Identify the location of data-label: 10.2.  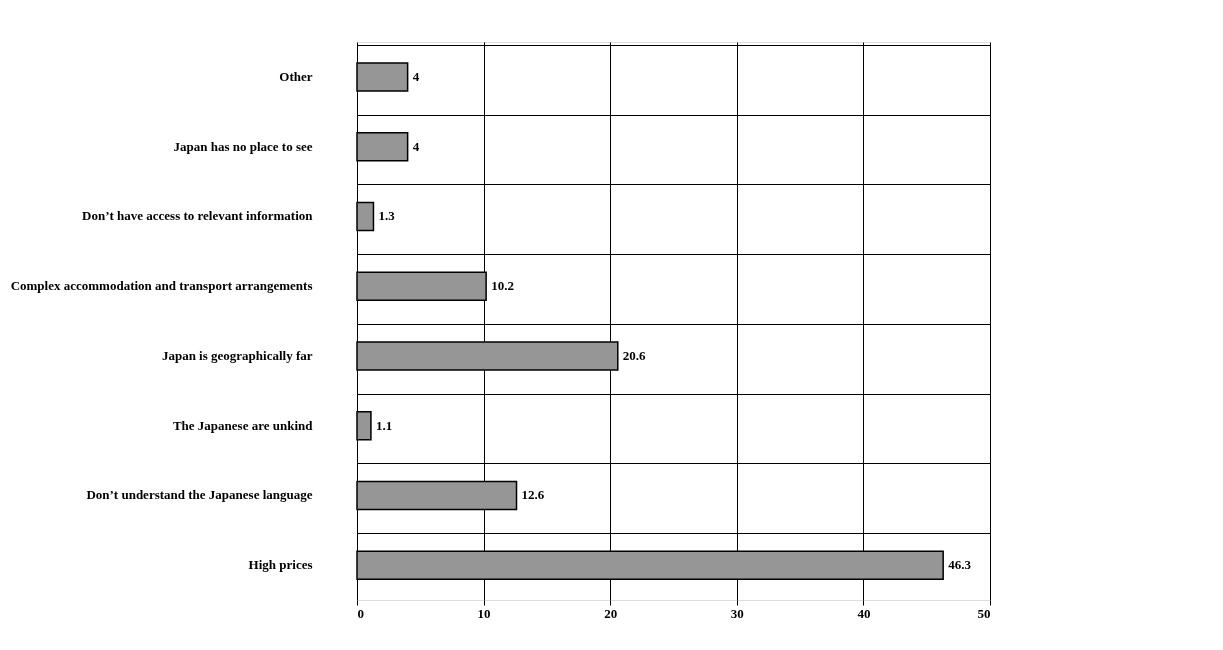
(502, 286).